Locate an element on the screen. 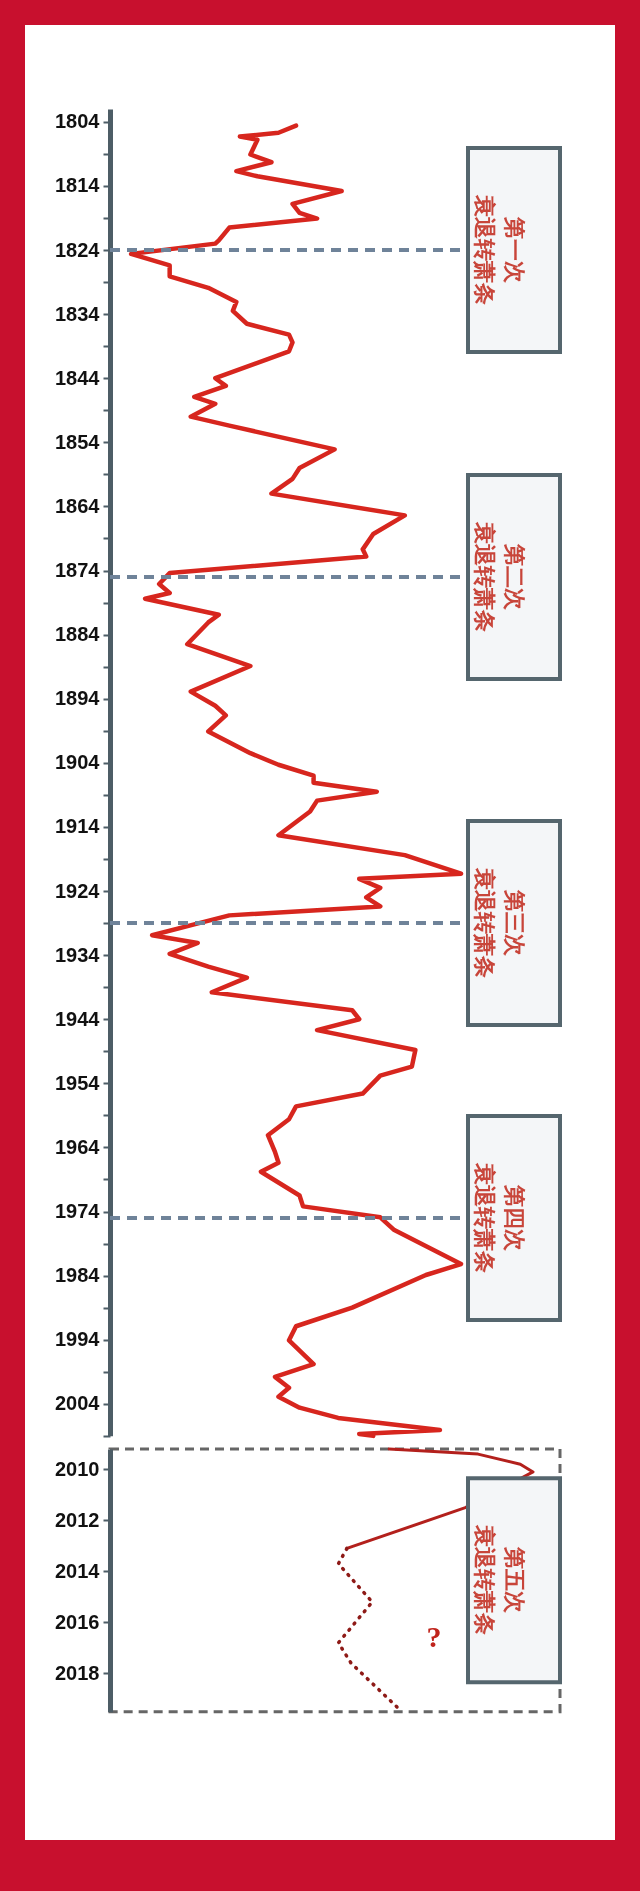 Image resolution: width=640 pixels, height=1891 pixels. y-tick-label: 1964 is located at coordinates (78, 1146).